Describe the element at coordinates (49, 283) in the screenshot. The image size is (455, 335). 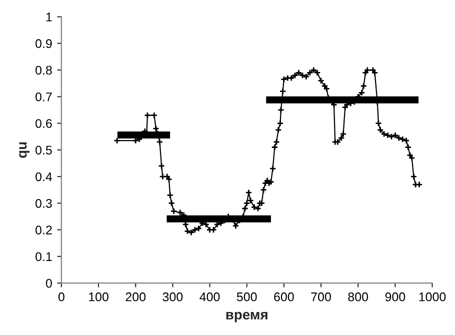
I see `y-tick-label: 0` at that location.